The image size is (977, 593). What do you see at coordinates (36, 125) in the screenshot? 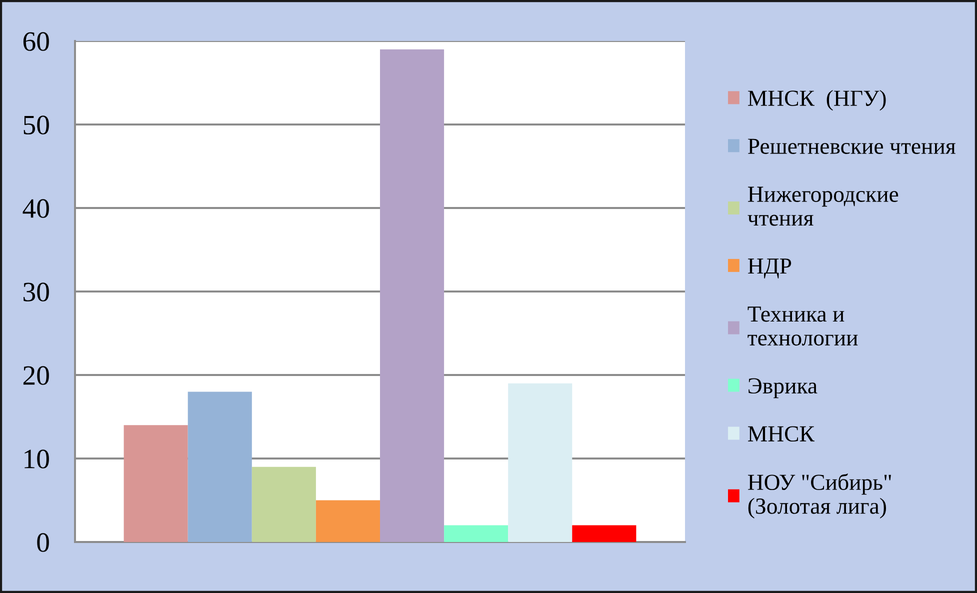
I see `y-tick-label: 50` at bounding box center [36, 125].